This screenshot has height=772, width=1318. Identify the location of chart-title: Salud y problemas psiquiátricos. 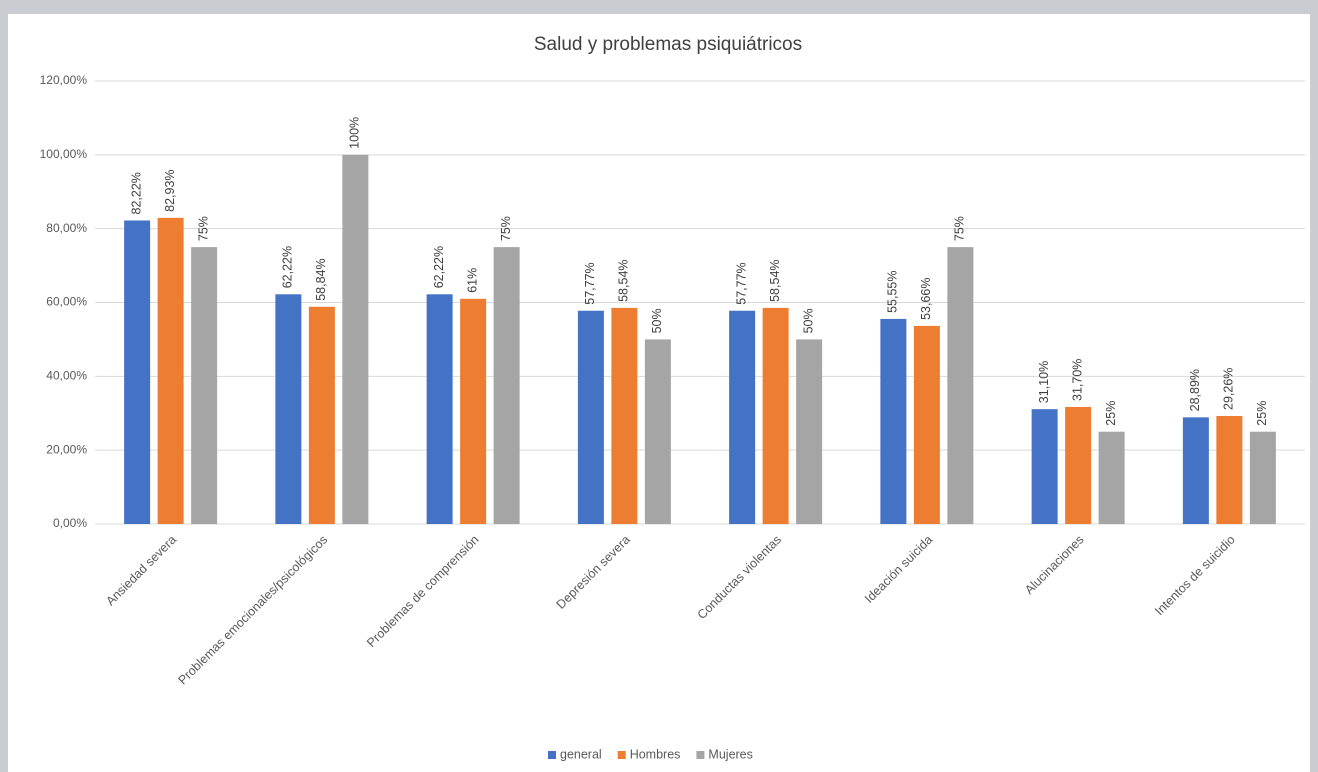
(668, 44).